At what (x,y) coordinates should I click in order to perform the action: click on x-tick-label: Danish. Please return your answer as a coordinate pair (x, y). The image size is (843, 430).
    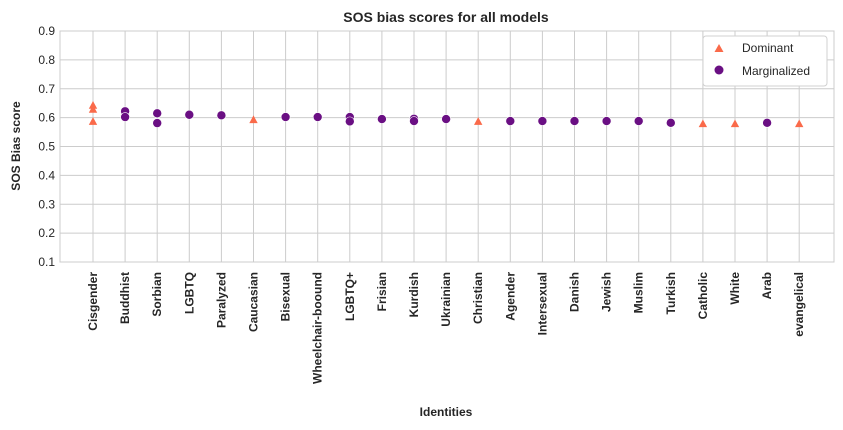
    Looking at the image, I should click on (575, 292).